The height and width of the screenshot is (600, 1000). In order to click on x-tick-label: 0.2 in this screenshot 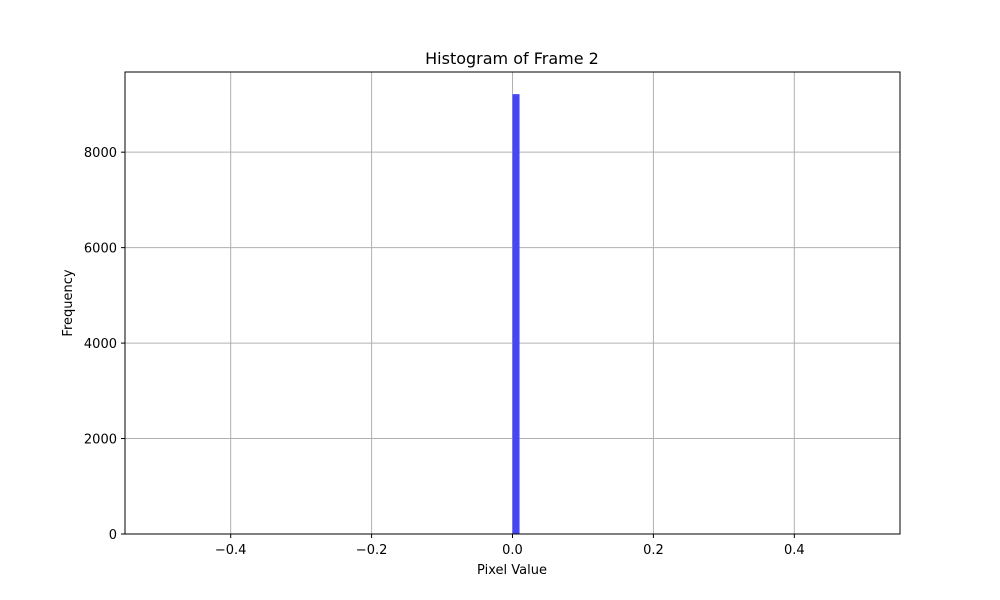, I will do `click(653, 550)`.